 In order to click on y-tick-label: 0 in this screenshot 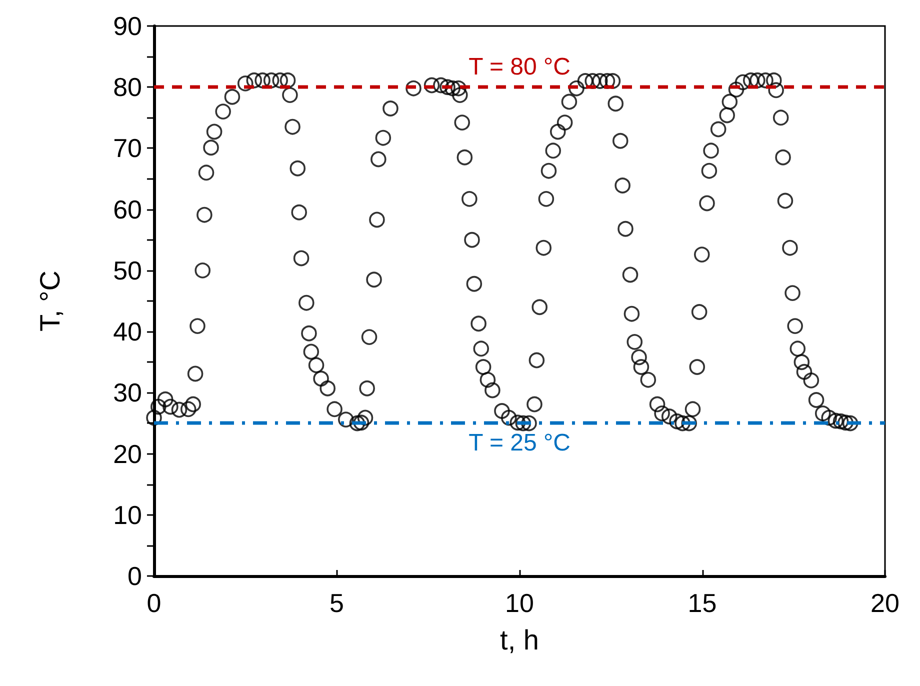, I will do `click(135, 576)`.